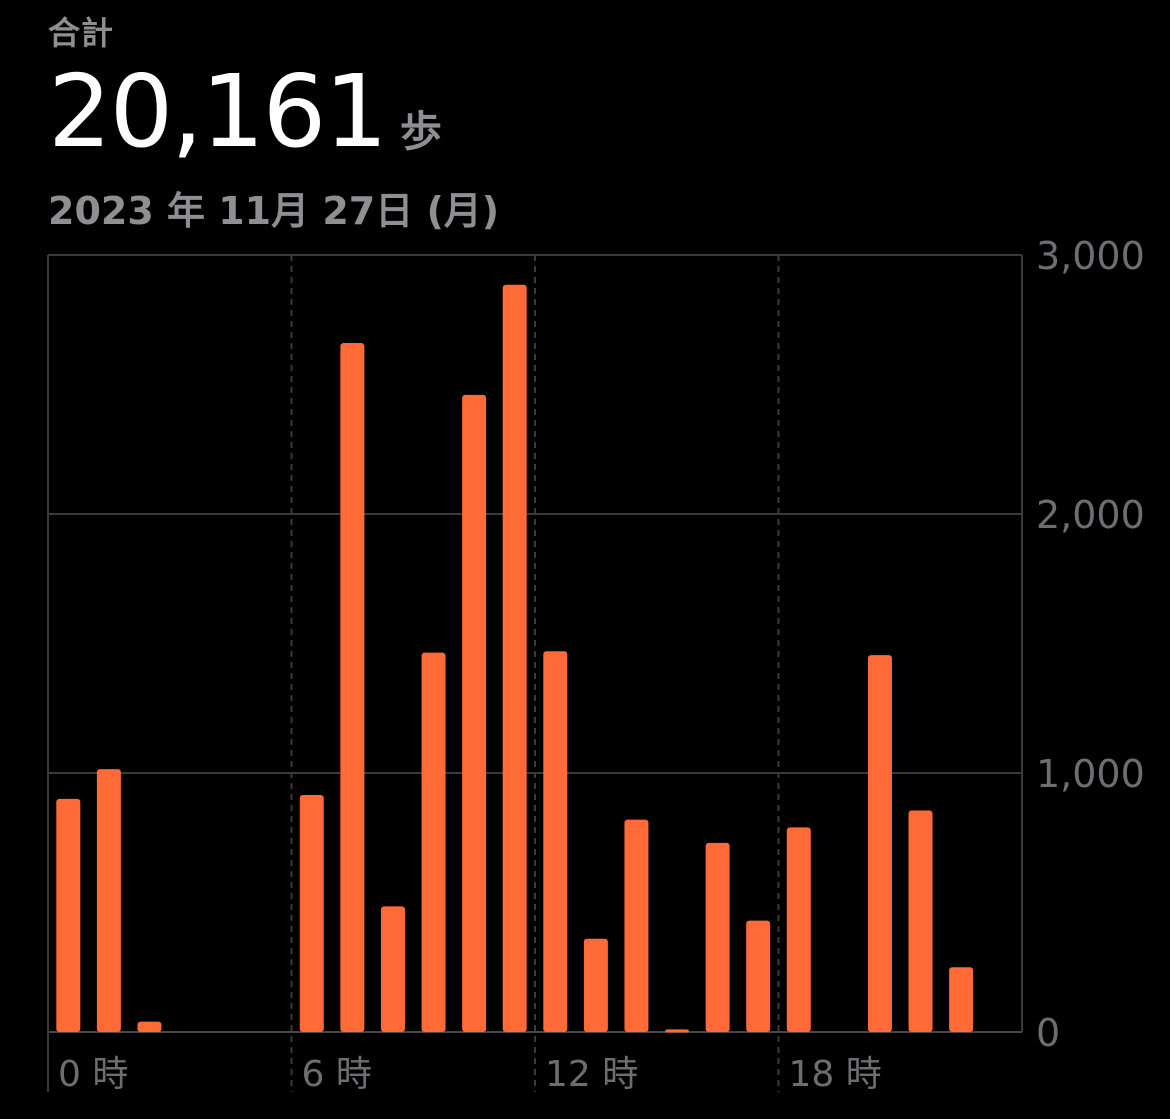 The width and height of the screenshot is (1170, 1119). I want to click on x-tick-label: 18 時, so click(835, 1074).